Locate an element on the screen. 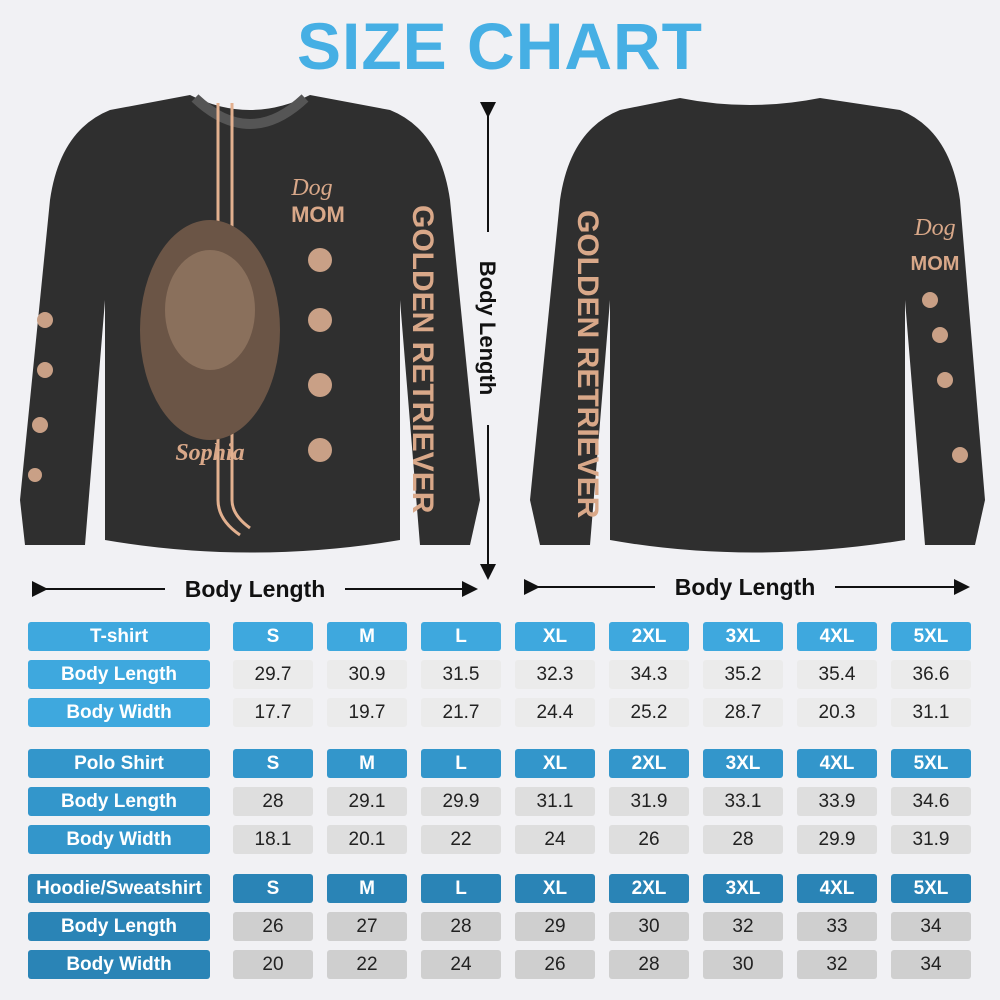  measurement: 29.7 is located at coordinates (273, 674).